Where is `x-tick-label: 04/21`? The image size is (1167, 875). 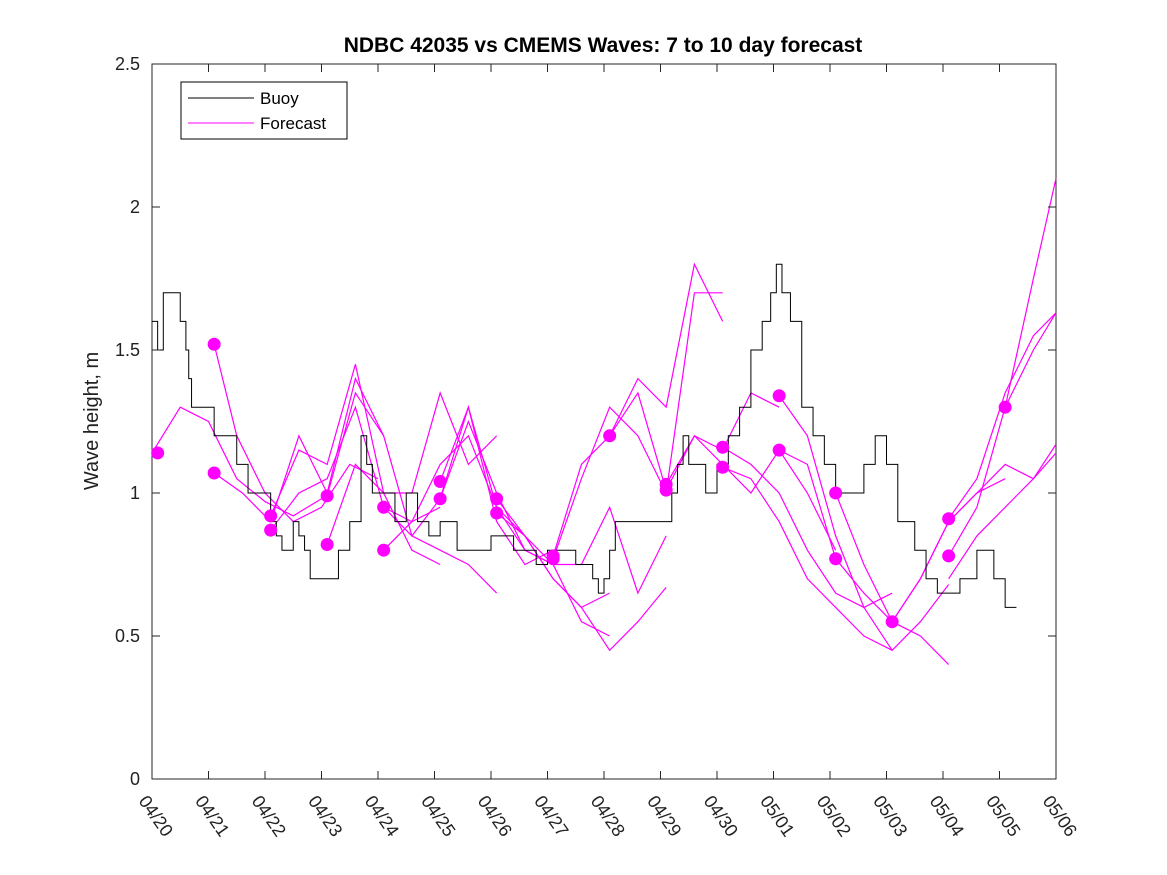
x-tick-label: 04/21 is located at coordinates (212, 816).